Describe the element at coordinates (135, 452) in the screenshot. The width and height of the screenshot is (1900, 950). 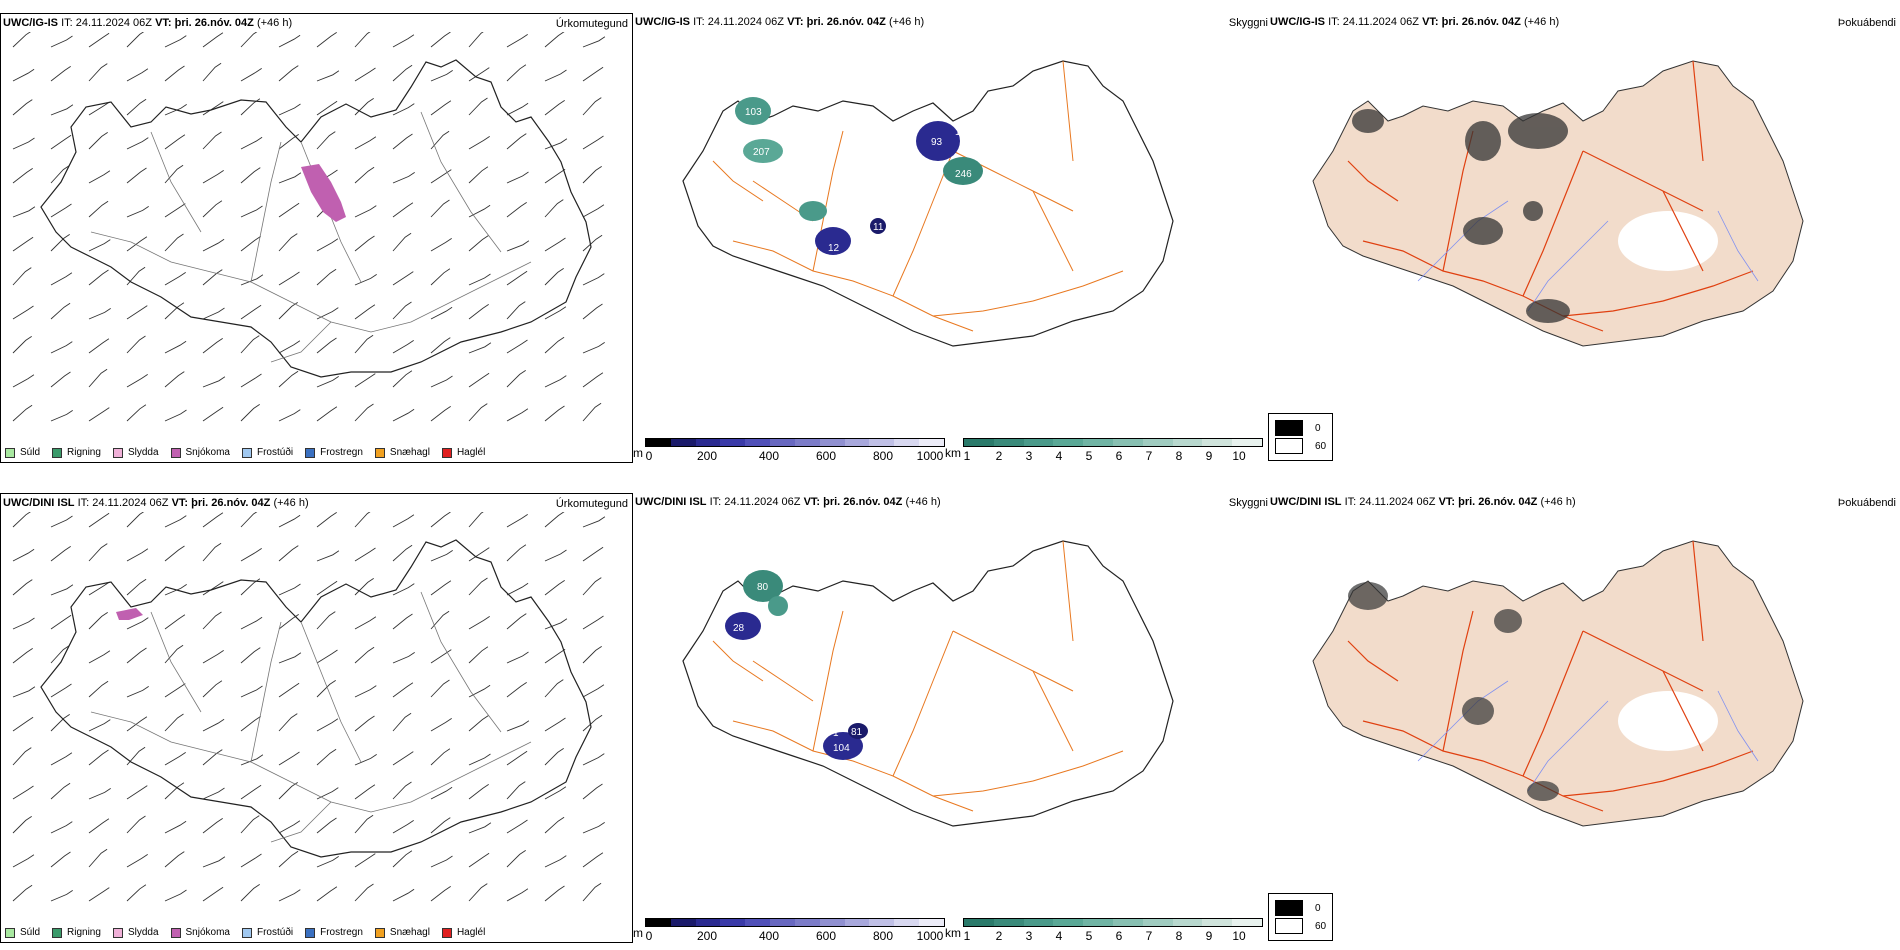
I see `legend-item: Slydda` at that location.